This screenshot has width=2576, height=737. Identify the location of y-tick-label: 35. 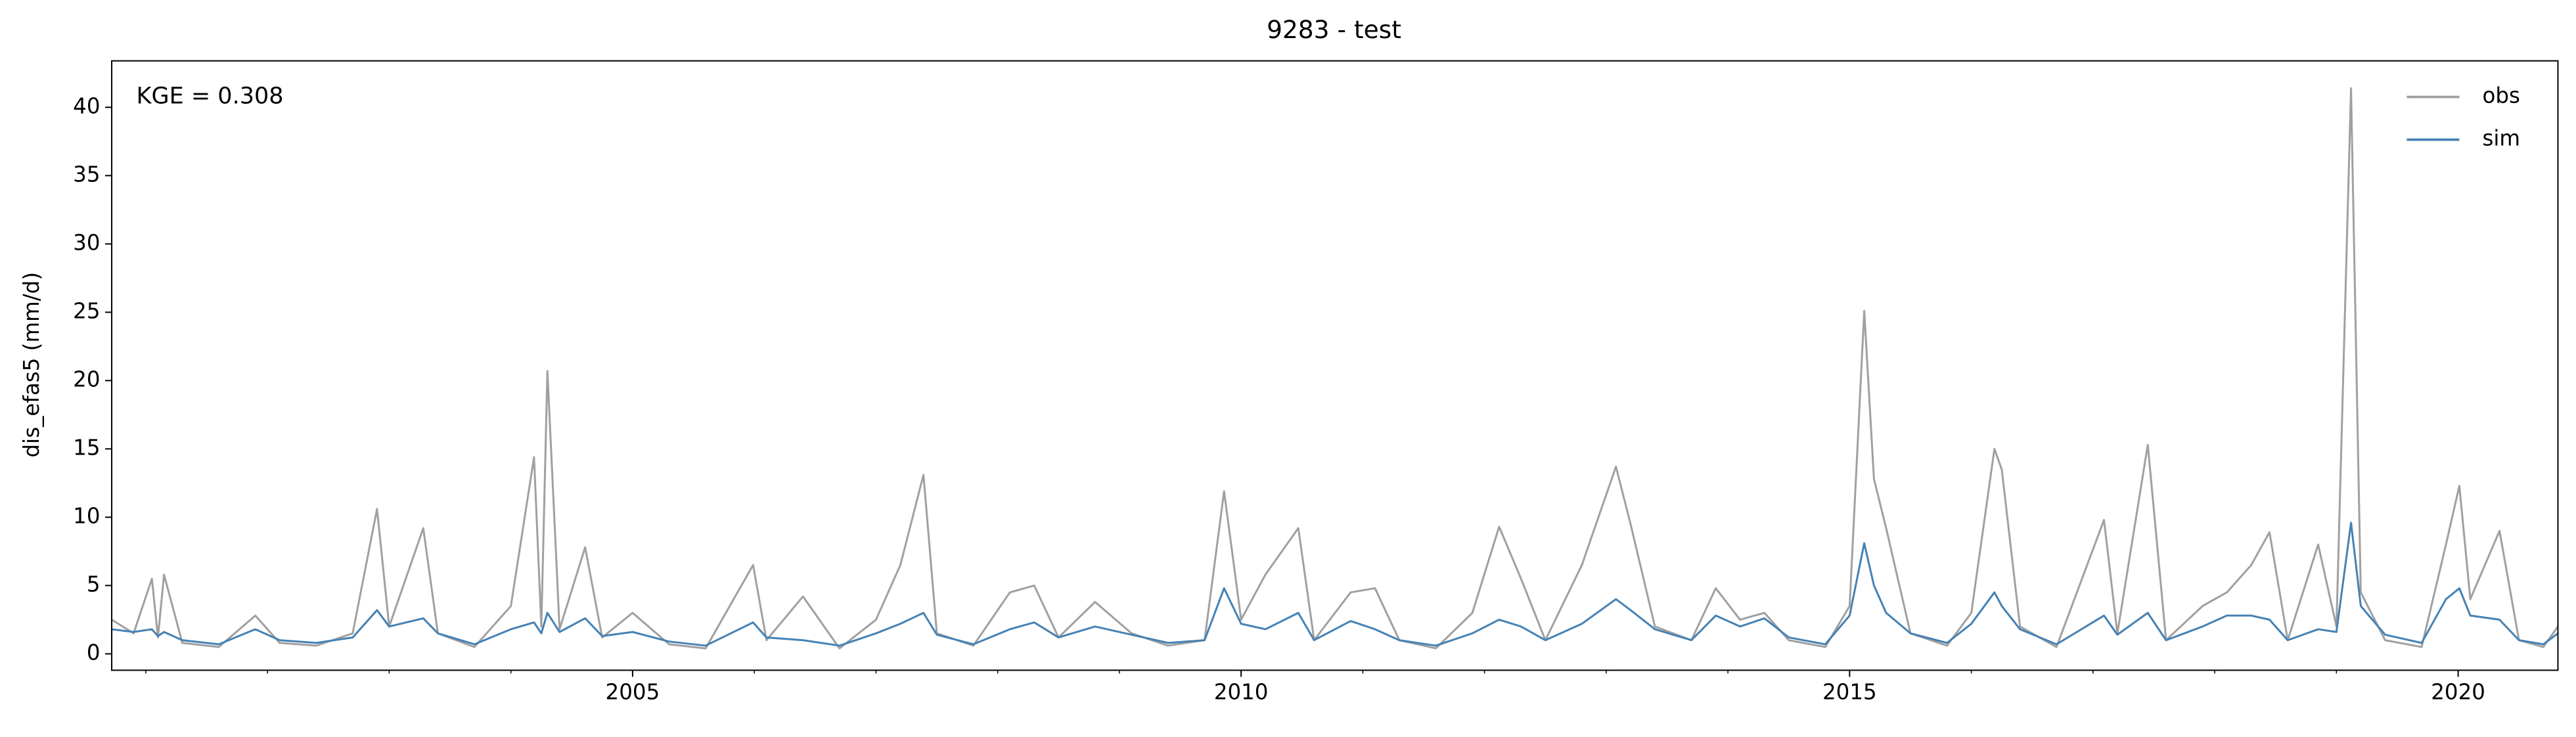
(86, 174).